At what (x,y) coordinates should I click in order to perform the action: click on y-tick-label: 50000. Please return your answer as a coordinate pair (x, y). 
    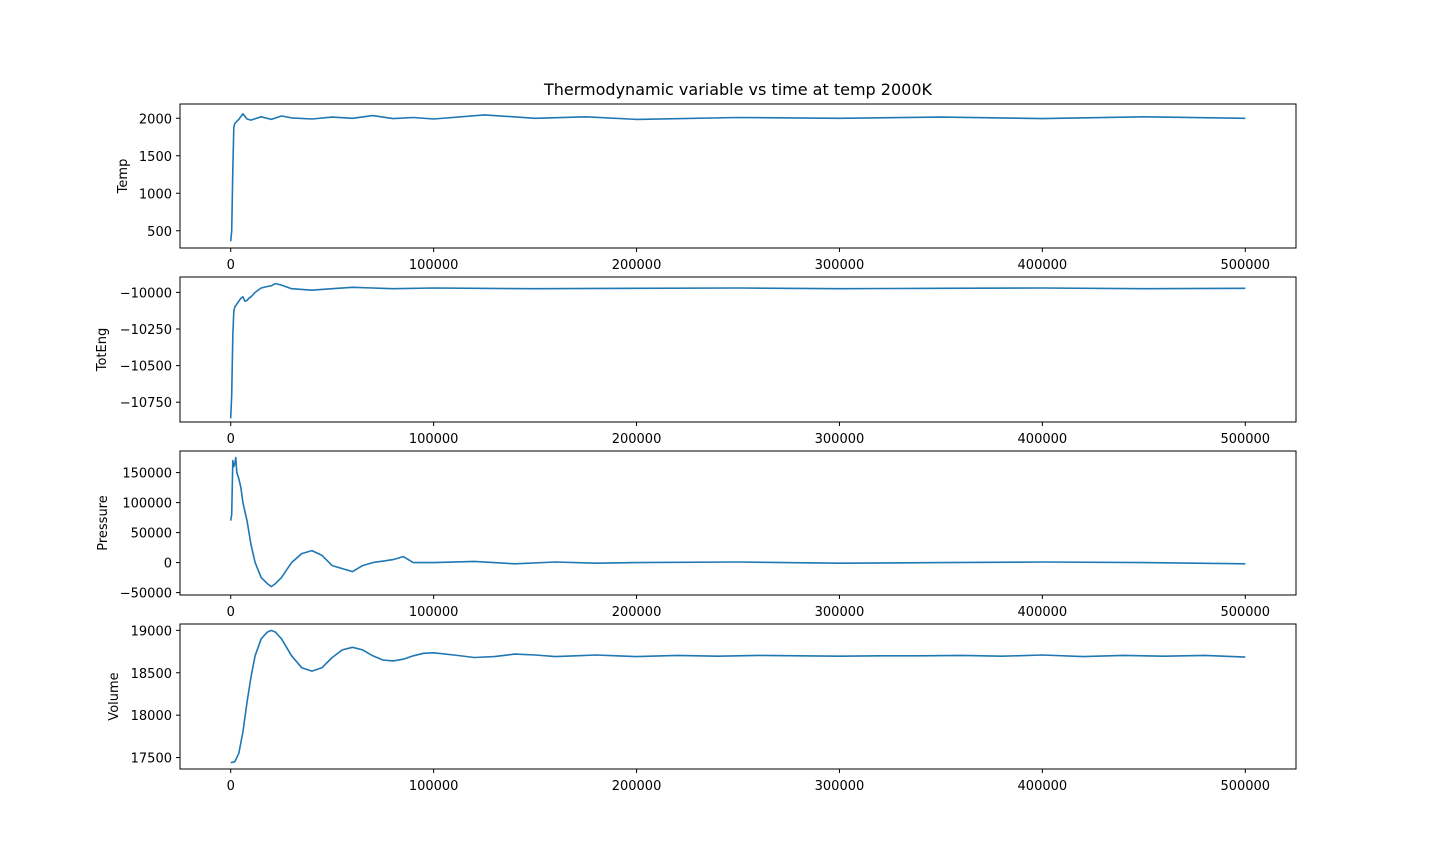
    Looking at the image, I should click on (151, 534).